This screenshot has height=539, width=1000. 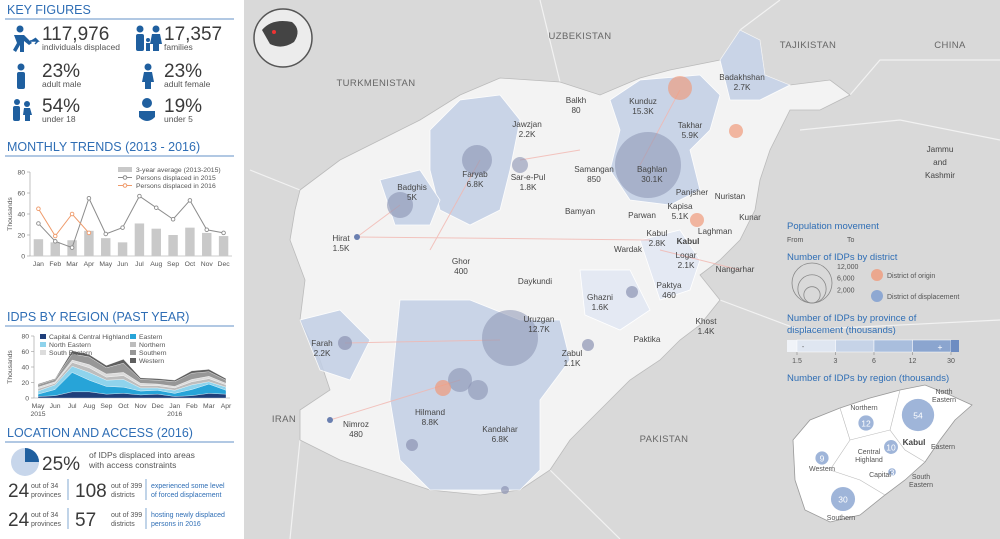 I want to click on province-name: Badakhshan, so click(x=742, y=77).